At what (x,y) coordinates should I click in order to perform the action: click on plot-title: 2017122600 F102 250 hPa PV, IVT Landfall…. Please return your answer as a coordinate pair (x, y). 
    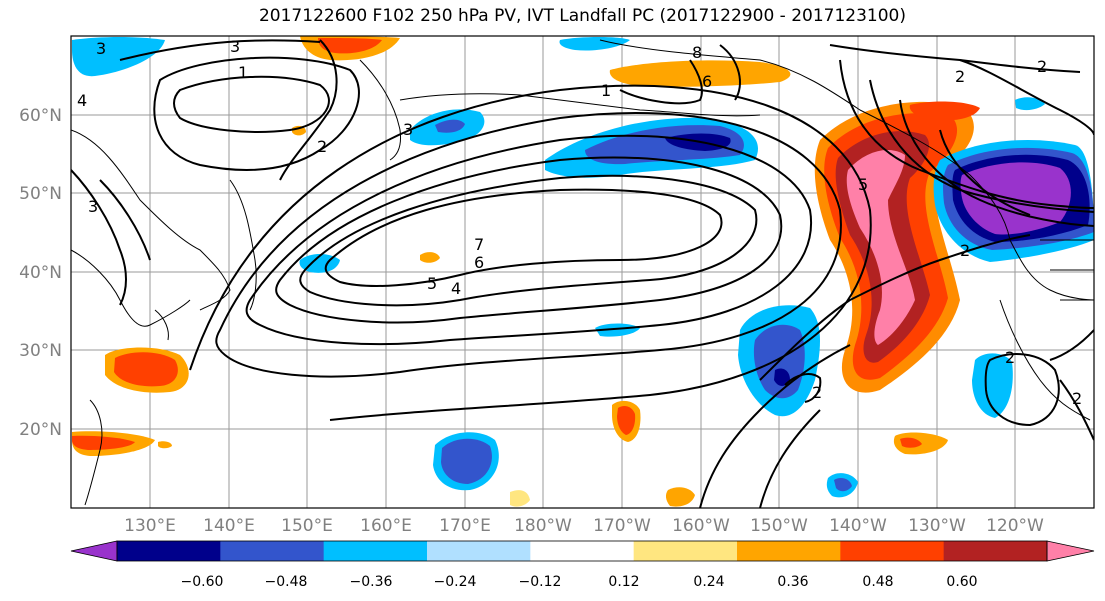
    Looking at the image, I should click on (582, 16).